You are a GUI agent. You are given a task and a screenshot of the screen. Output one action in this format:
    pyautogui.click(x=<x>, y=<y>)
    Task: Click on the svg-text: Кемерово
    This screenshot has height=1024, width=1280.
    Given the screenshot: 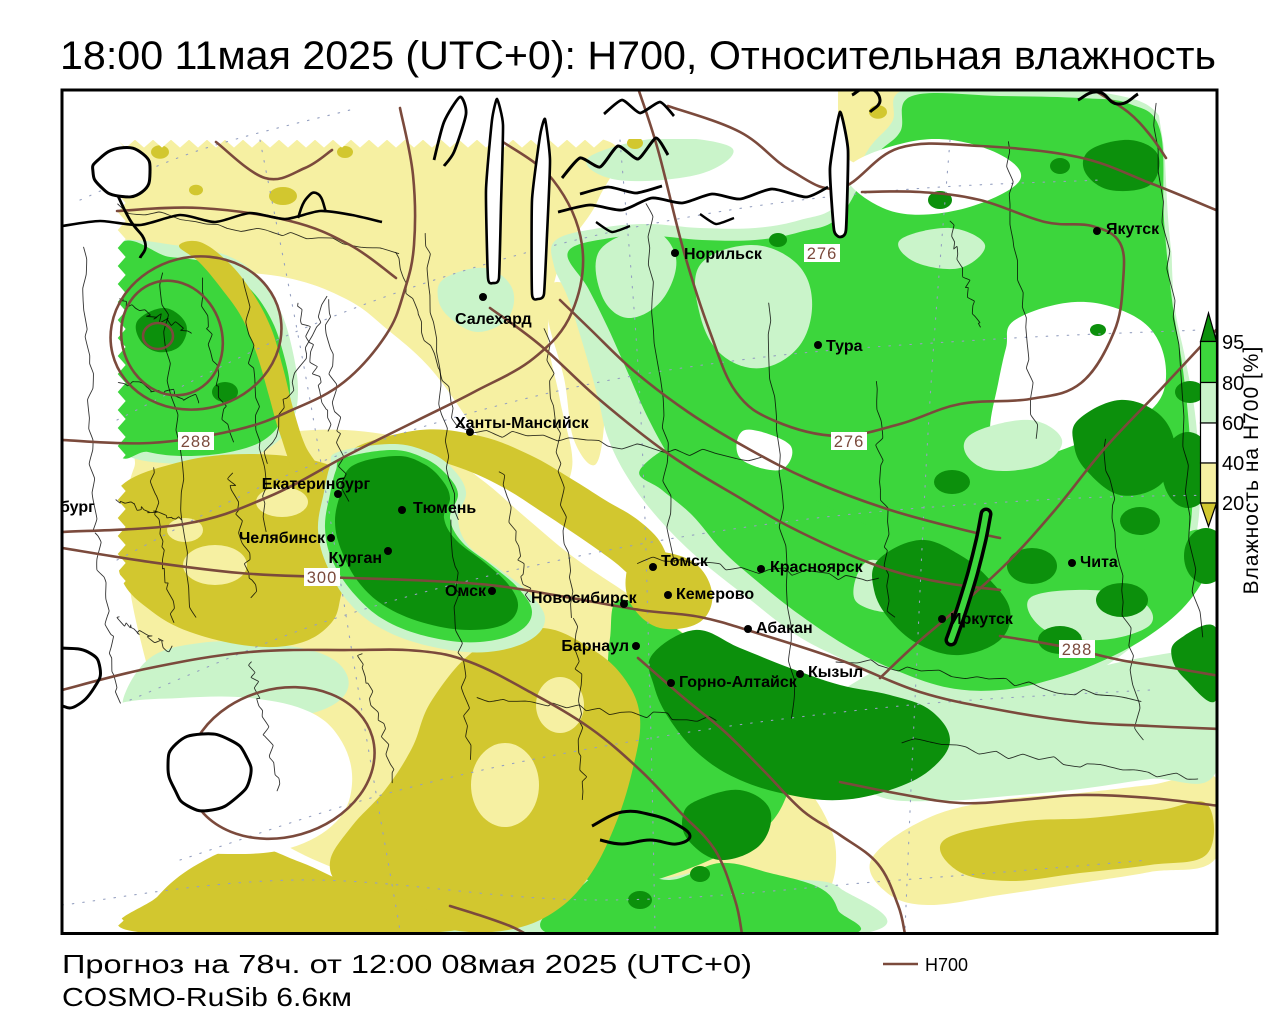 What is the action you would take?
    pyautogui.click(x=715, y=594)
    